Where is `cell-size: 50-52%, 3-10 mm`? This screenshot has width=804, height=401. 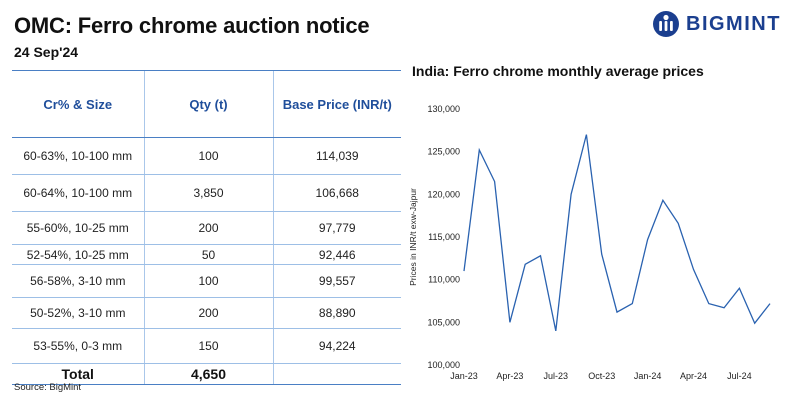
cell-size: 50-52%, 3-10 mm is located at coordinates (78, 313).